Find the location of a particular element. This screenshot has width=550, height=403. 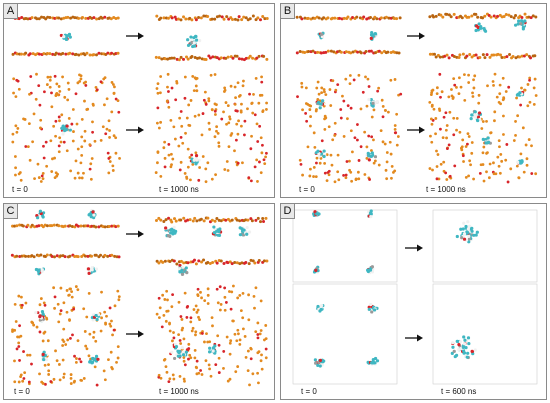

panel-a-label: A is located at coordinates (11, 11).